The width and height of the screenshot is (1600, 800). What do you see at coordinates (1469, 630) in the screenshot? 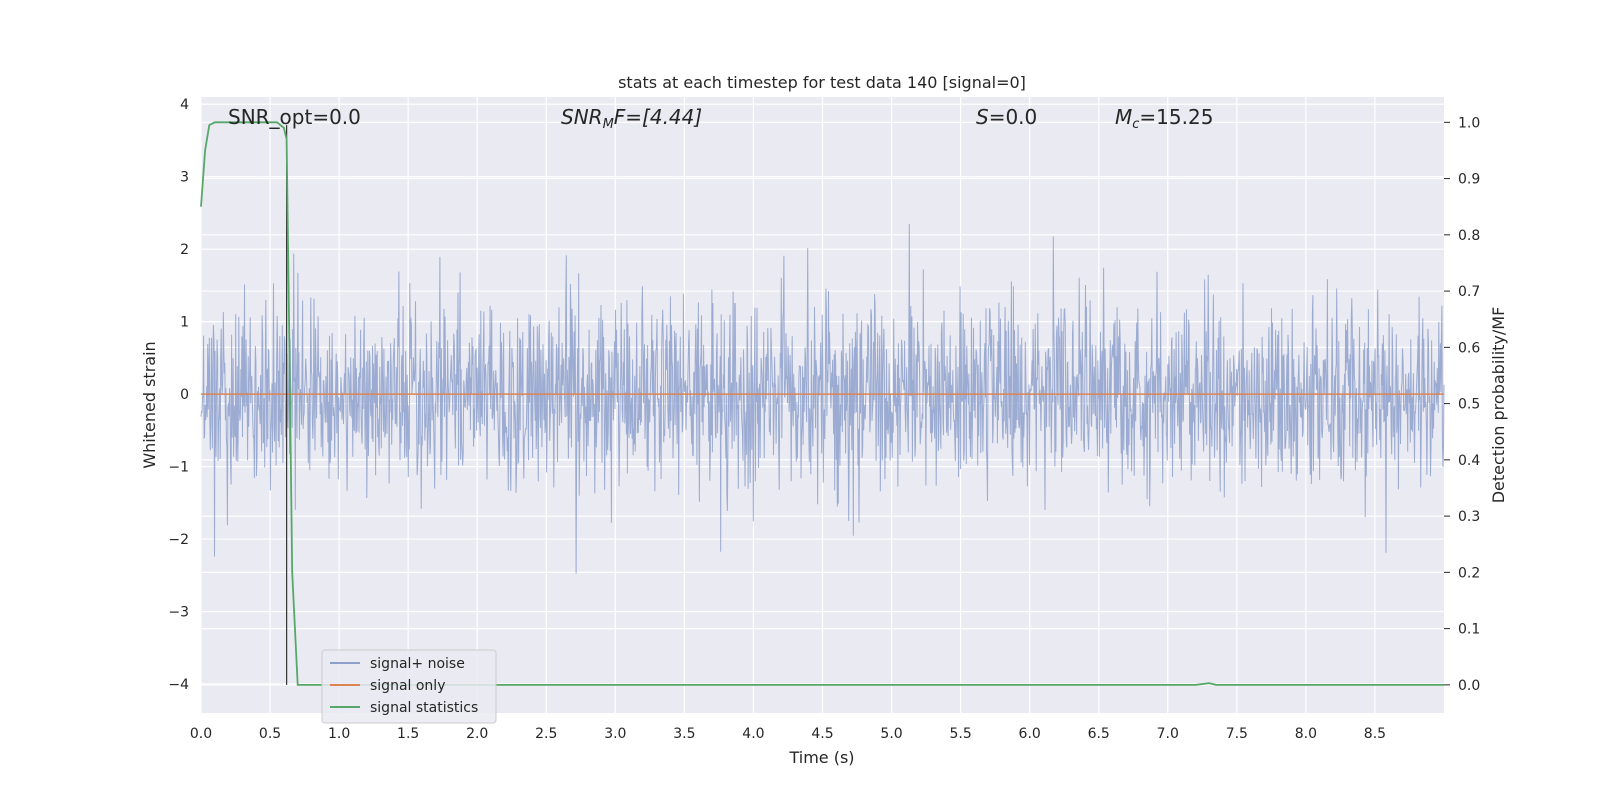
I see `y-right-tick-label-9: 0.1` at bounding box center [1469, 630].